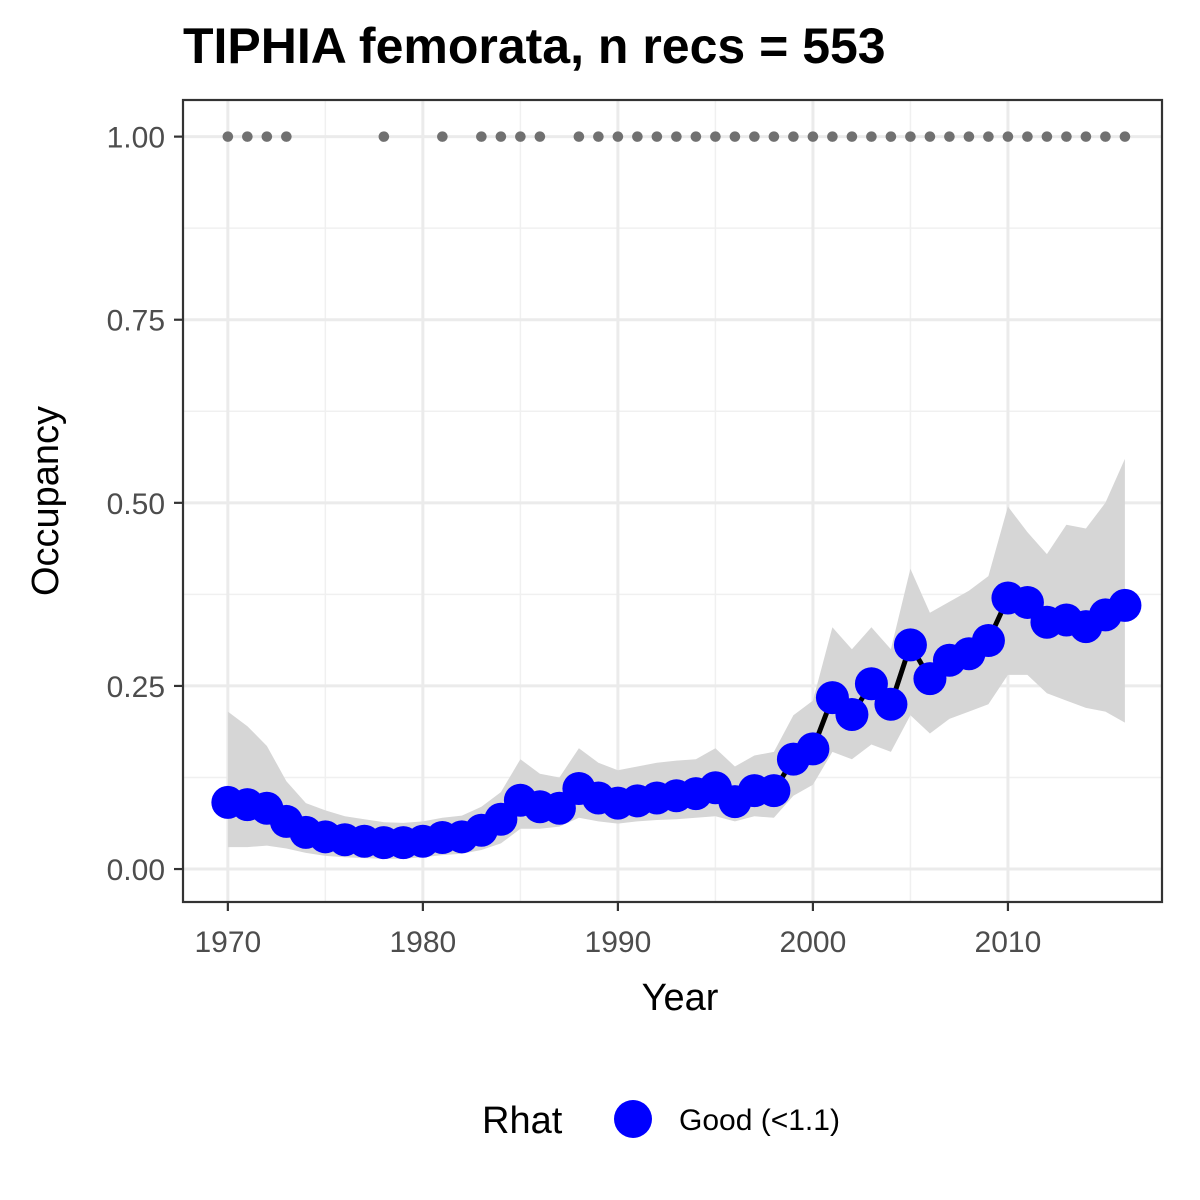 Image resolution: width=1200 pixels, height=1200 pixels. I want to click on y-tick-label: 0.25, so click(136, 687).